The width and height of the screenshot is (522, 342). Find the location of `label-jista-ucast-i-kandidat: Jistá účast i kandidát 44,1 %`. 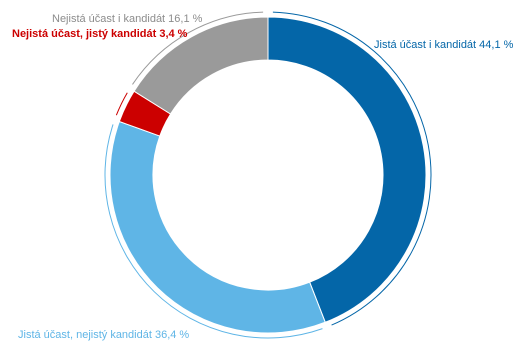

label-jista-ucast-i-kandidat: Jistá účast i kandidát 44,1 % is located at coordinates (444, 45).